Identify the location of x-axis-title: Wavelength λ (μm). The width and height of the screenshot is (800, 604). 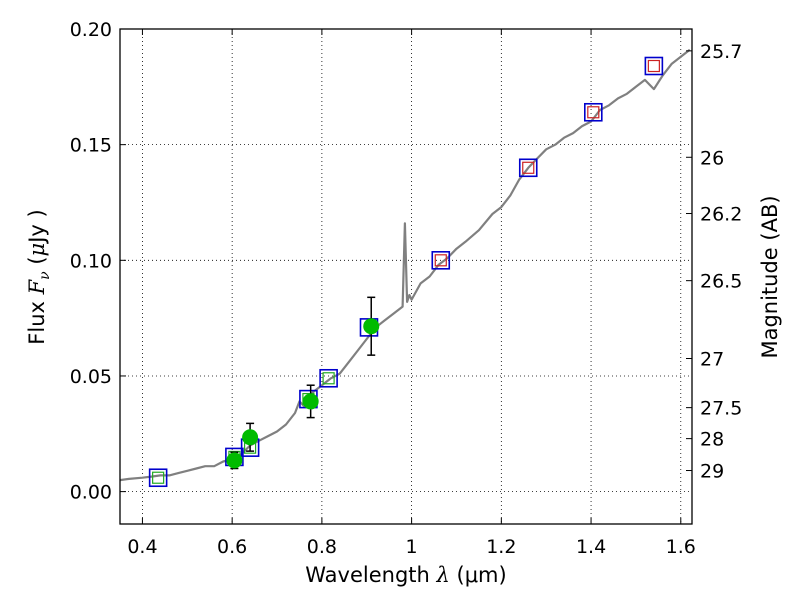
(405, 575).